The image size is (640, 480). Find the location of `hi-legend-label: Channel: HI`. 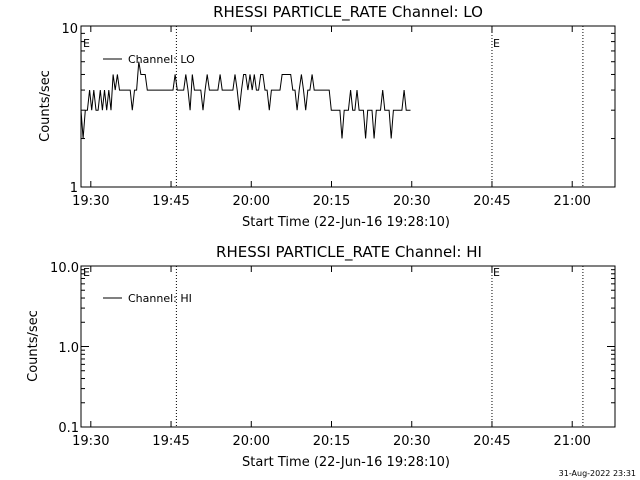

hi-legend-label: Channel: HI is located at coordinates (160, 298).